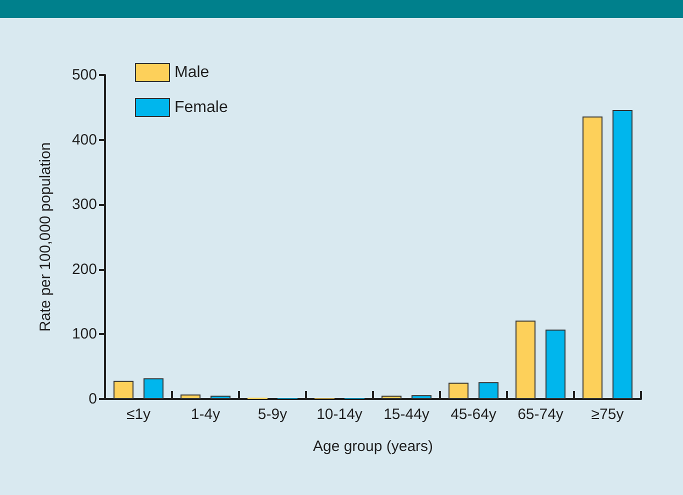 The image size is (683, 495). Describe the element at coordinates (373, 446) in the screenshot. I see `x-axis-title: Age group (years)` at that location.